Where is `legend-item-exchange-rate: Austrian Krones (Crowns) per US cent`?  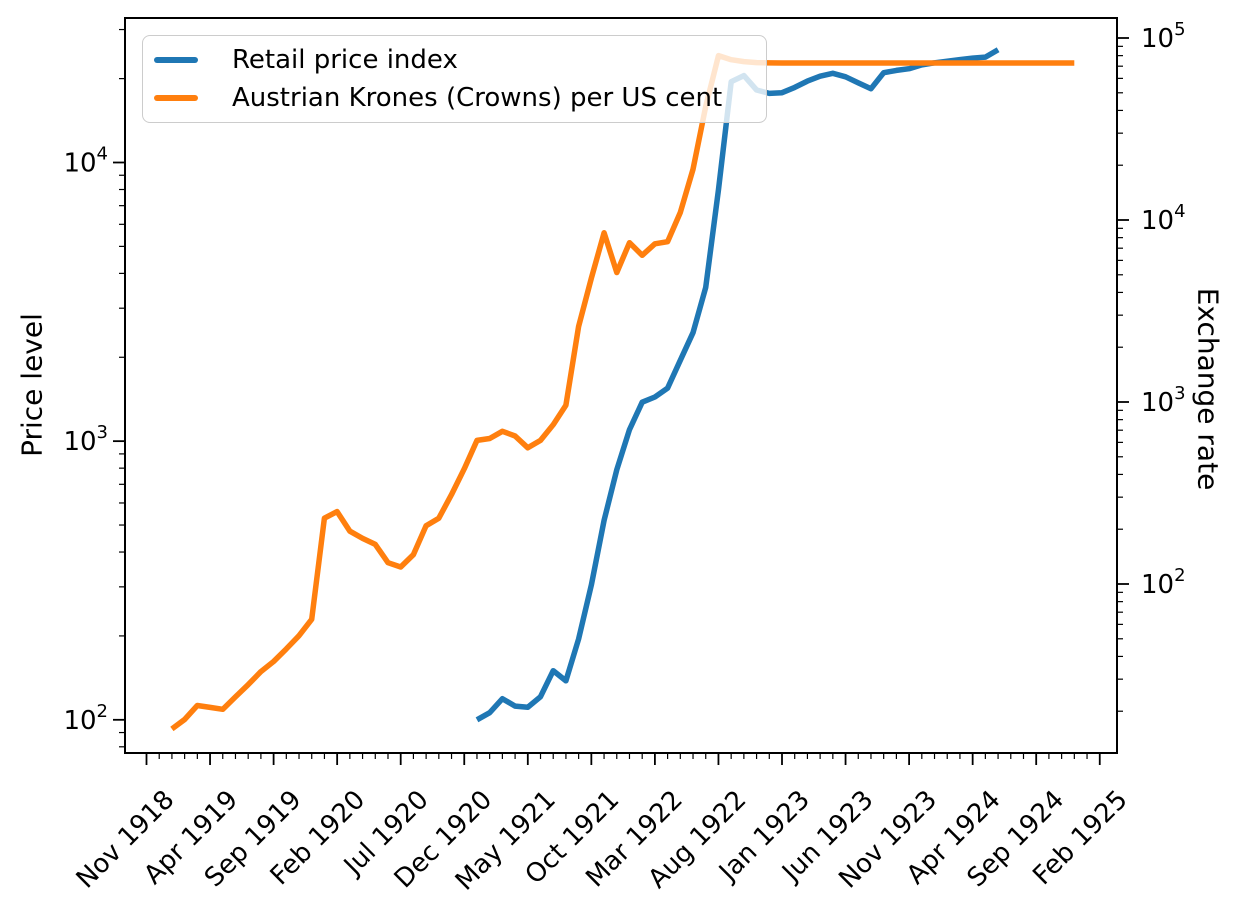
legend-item-exchange-rate: Austrian Krones (Crowns) per US cent is located at coordinates (460, 98).